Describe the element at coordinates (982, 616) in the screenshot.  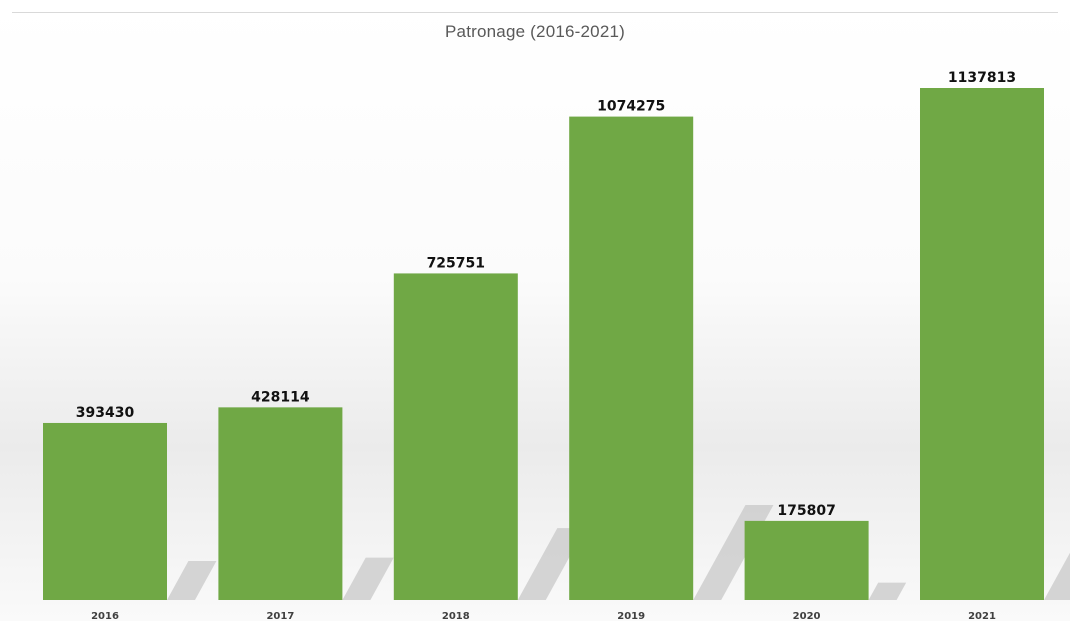
I see `x-tick-2021: 2021` at that location.